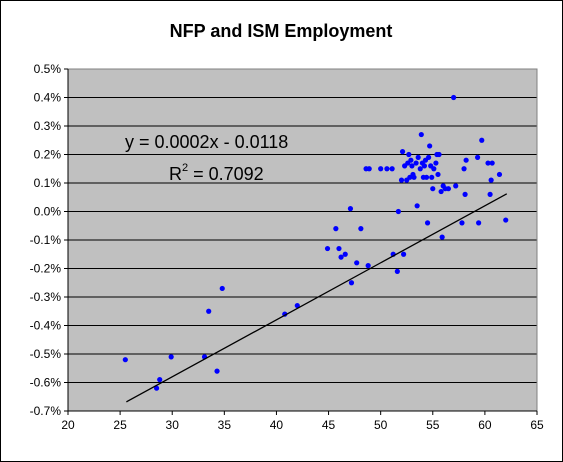 The height and width of the screenshot is (462, 563). I want to click on y-tick-label: -0.7%, so click(46, 411).